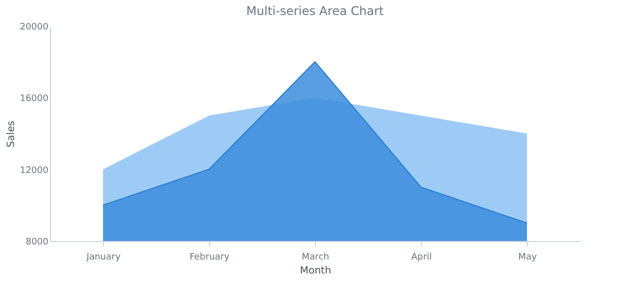 The height and width of the screenshot is (300, 620). What do you see at coordinates (11, 134) in the screenshot?
I see `y-axis-title: Sales` at bounding box center [11, 134].